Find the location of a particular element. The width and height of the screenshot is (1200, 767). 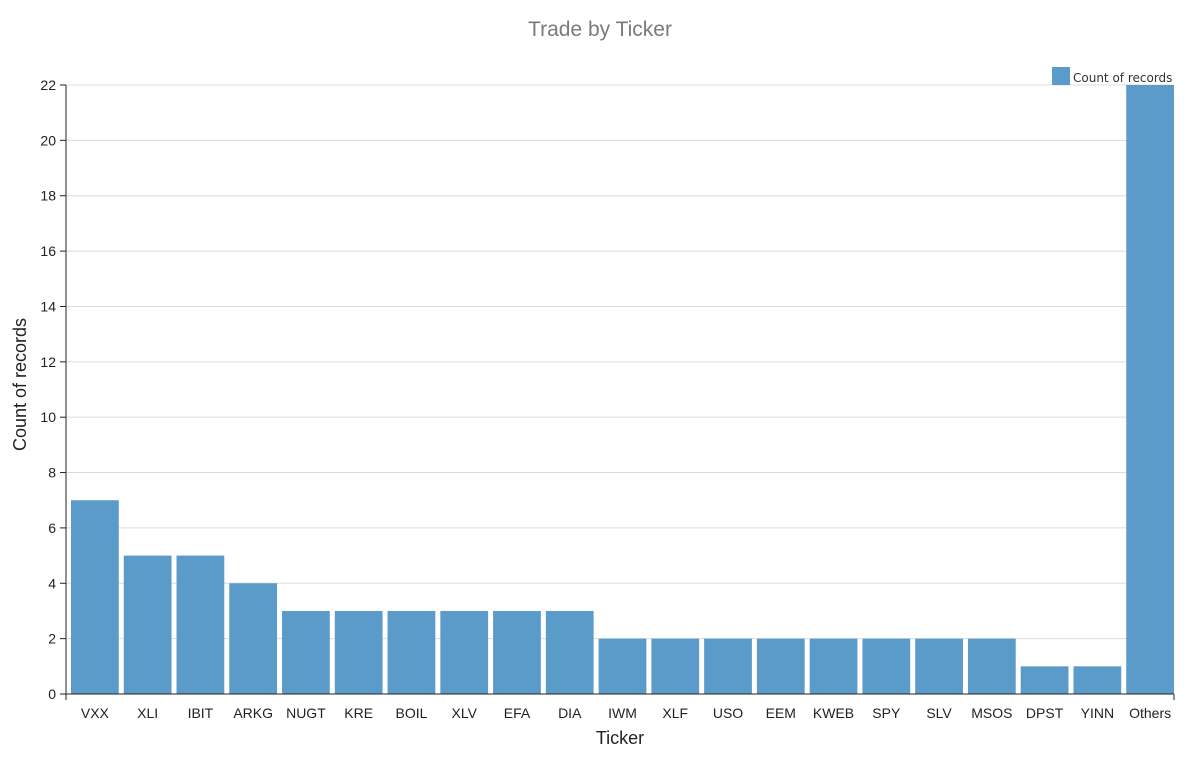

bar-eem is located at coordinates (780, 666).